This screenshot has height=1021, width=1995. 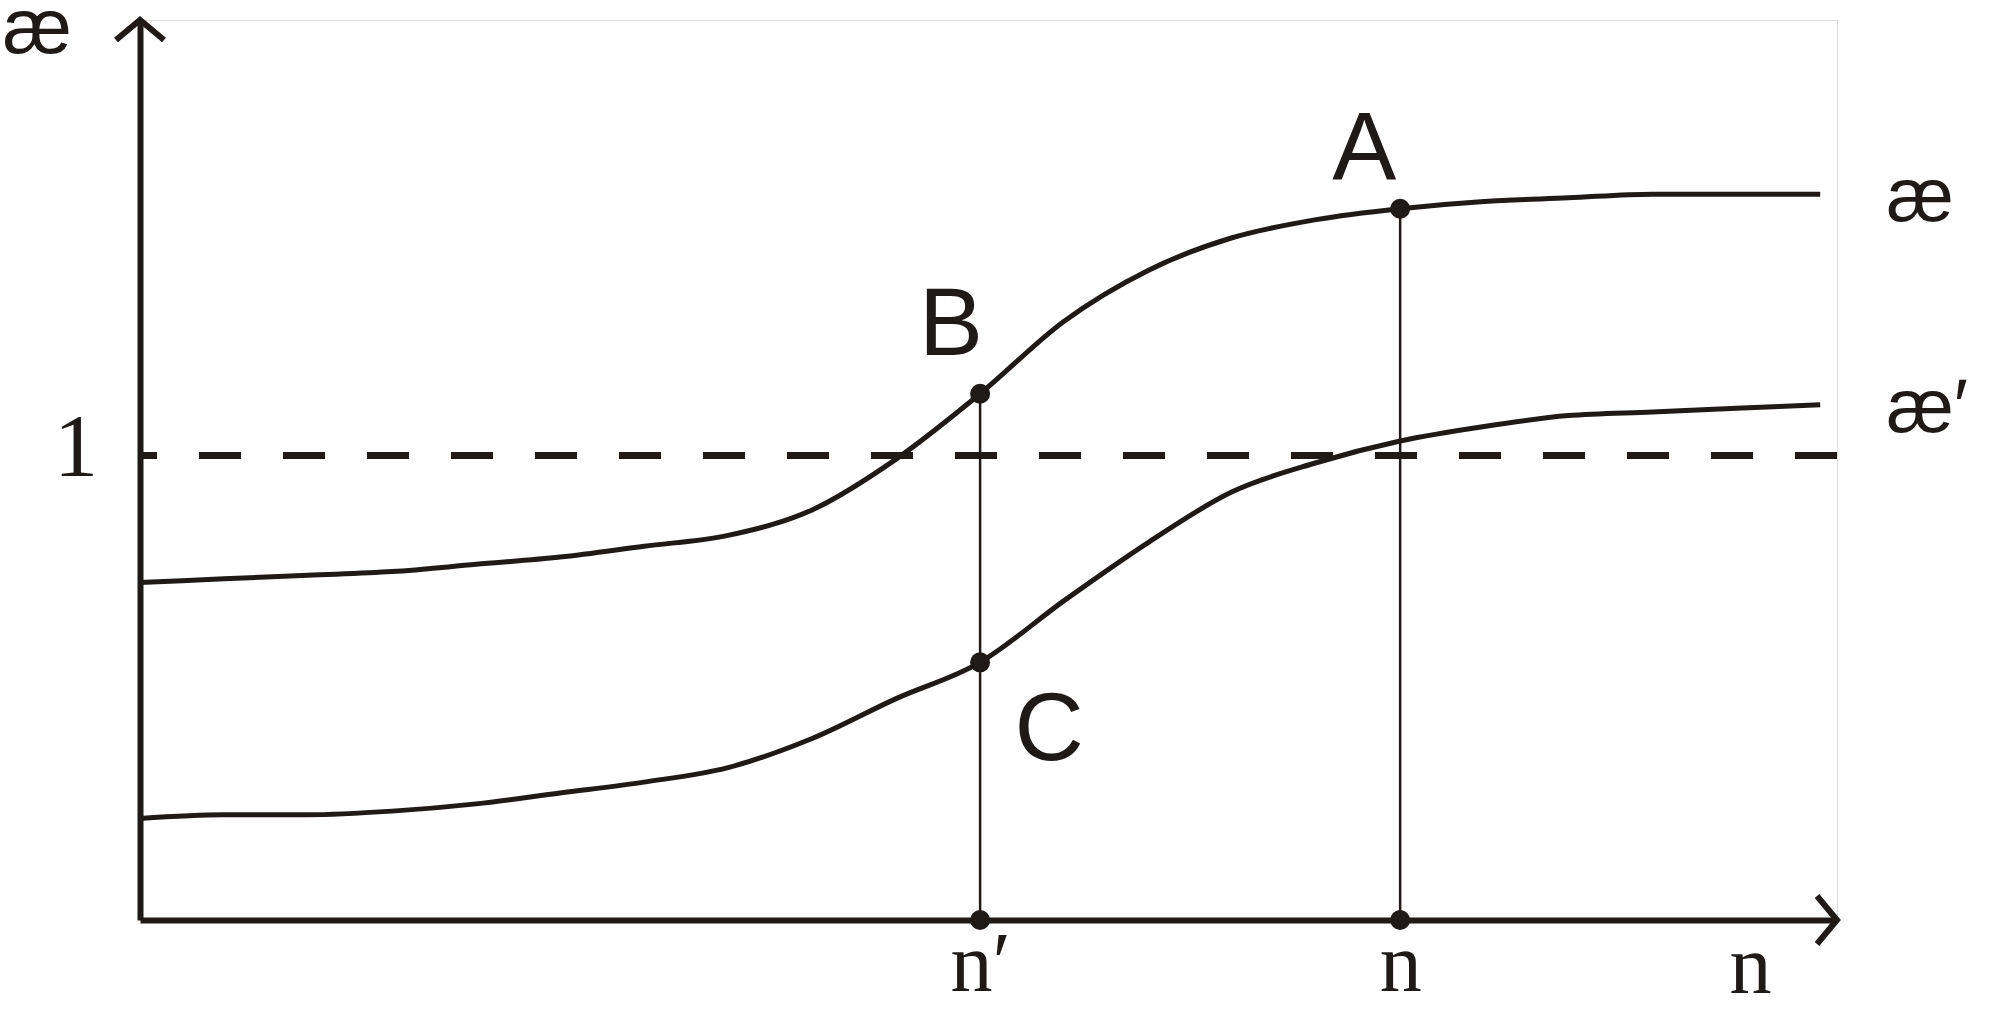 What do you see at coordinates (1364, 145) in the screenshot?
I see `annotation: A` at bounding box center [1364, 145].